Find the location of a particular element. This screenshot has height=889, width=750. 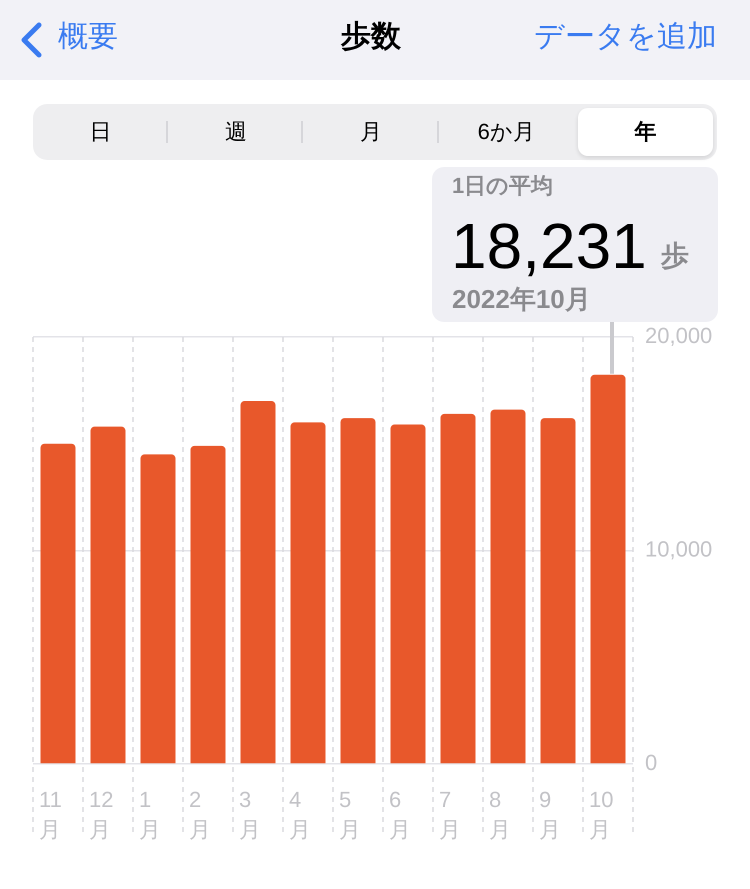

text: 1日の平均 is located at coordinates (503, 185).